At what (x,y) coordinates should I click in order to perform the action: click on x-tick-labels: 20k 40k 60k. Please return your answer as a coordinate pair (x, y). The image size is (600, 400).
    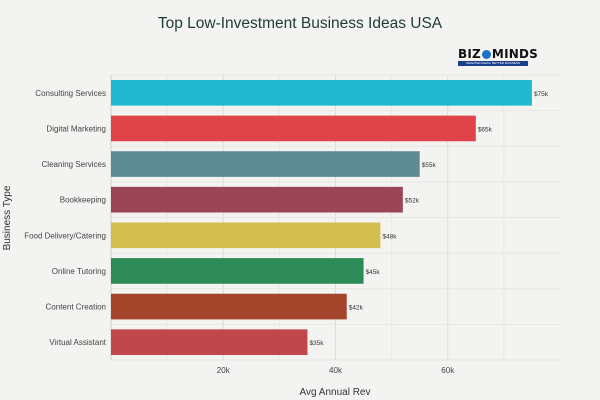
    Looking at the image, I should click on (336, 370).